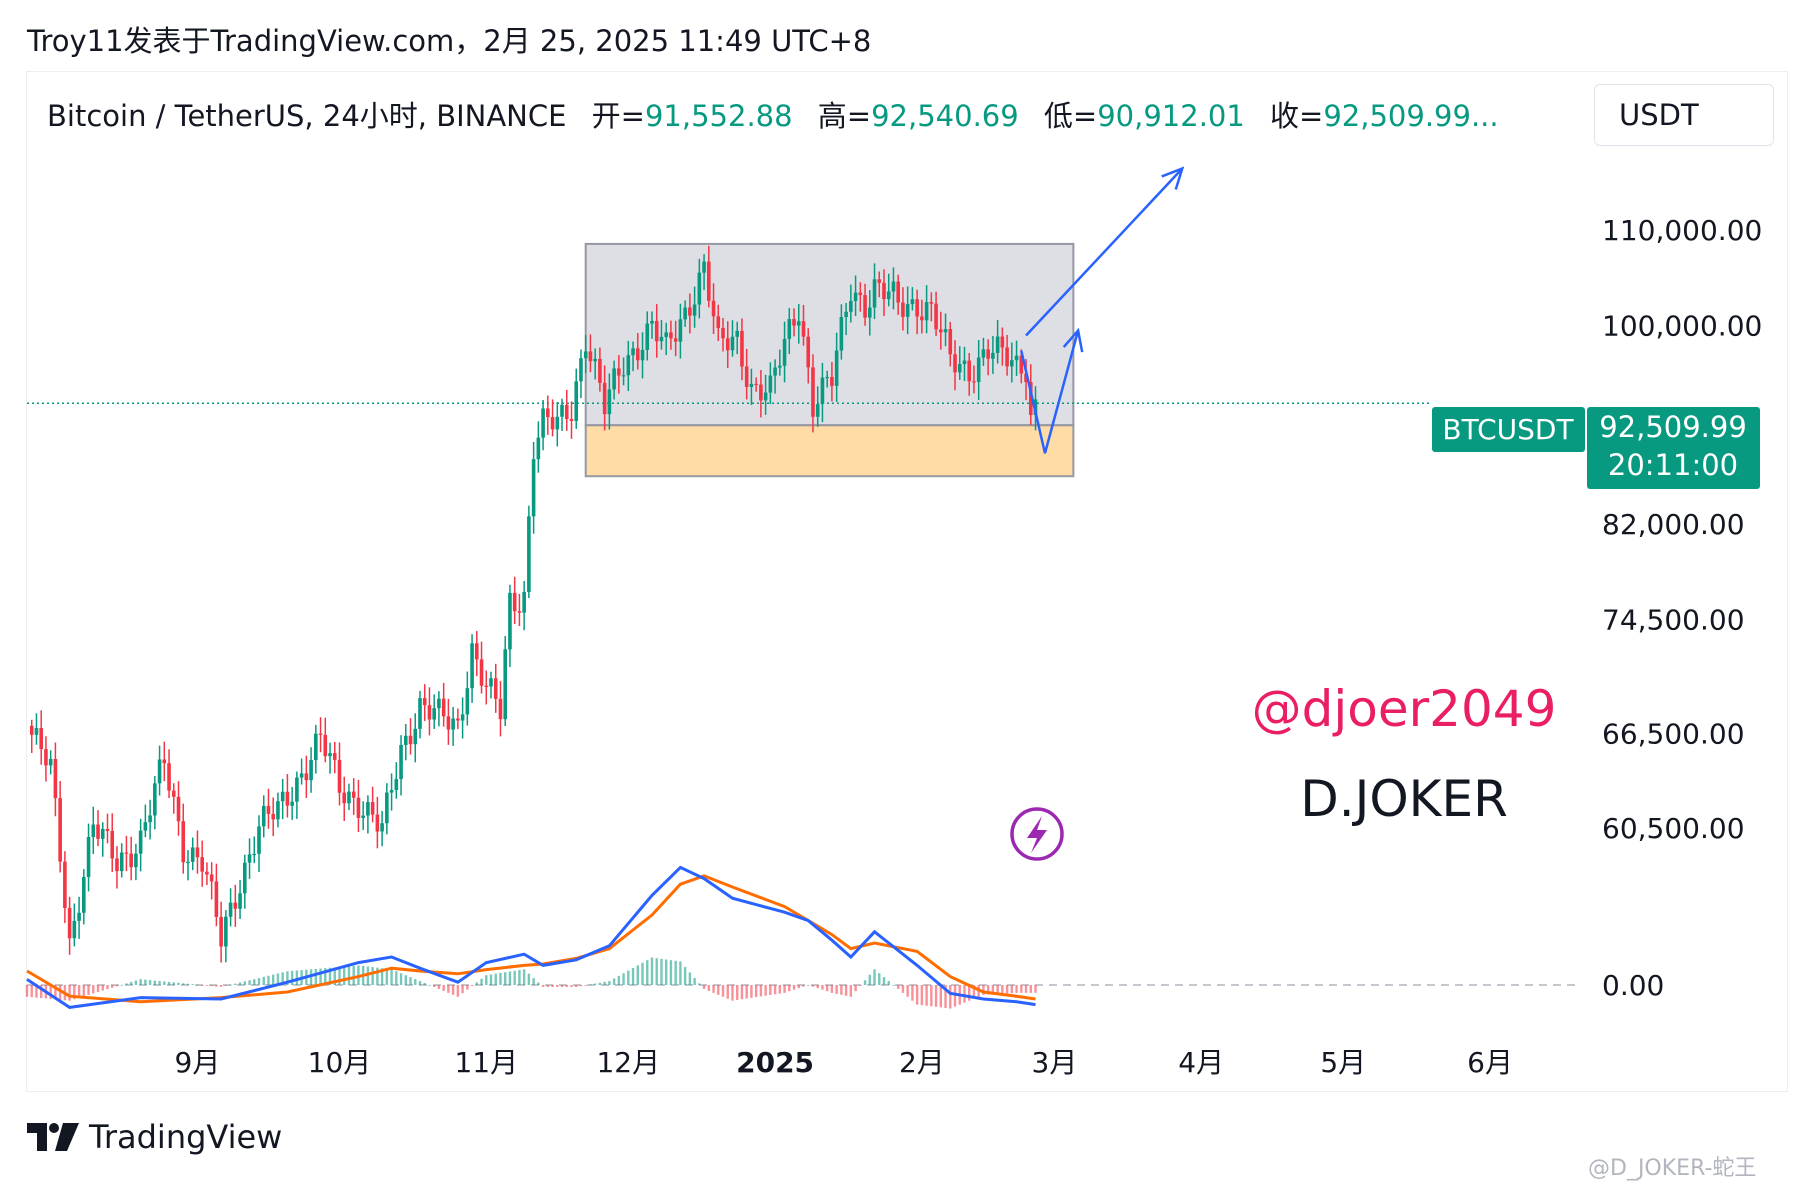  Describe the element at coordinates (1052, 390) in the screenshot. I see `dip-and-rebound-arrow` at that location.